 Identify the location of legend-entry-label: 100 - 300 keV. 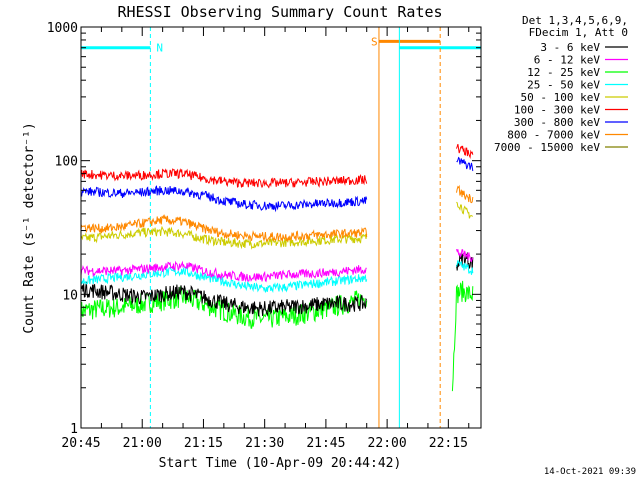
(557, 110).